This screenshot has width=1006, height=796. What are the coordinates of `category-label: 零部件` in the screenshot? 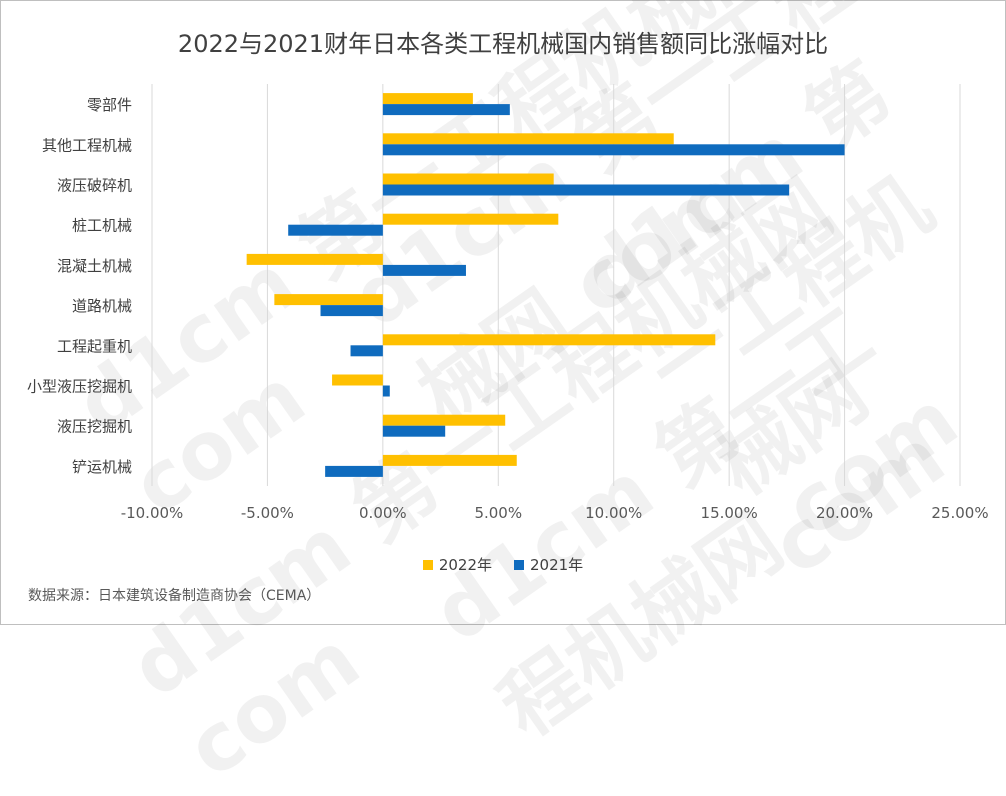 It's located at (109, 105).